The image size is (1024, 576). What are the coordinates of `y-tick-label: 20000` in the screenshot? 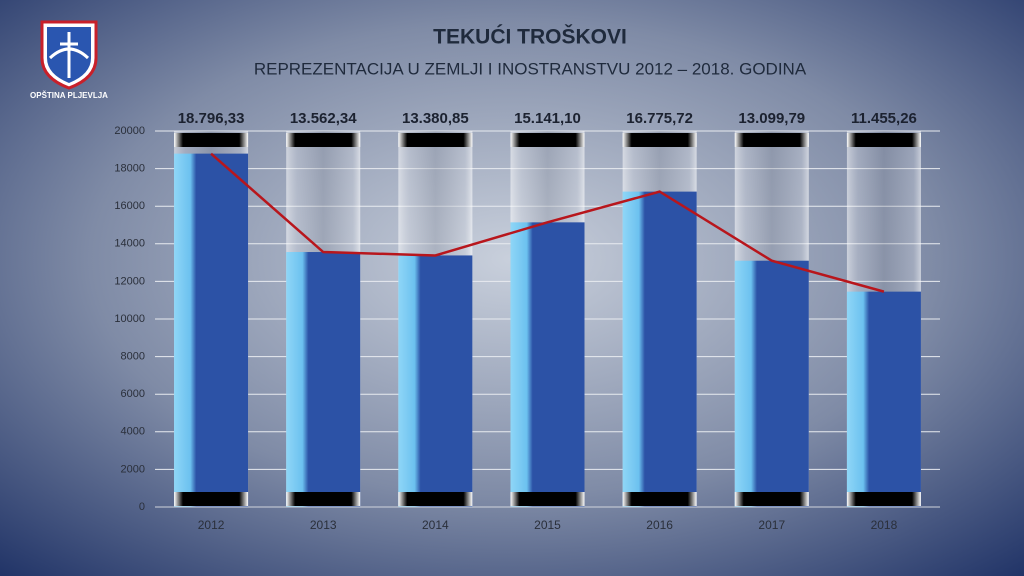 It's located at (129, 131).